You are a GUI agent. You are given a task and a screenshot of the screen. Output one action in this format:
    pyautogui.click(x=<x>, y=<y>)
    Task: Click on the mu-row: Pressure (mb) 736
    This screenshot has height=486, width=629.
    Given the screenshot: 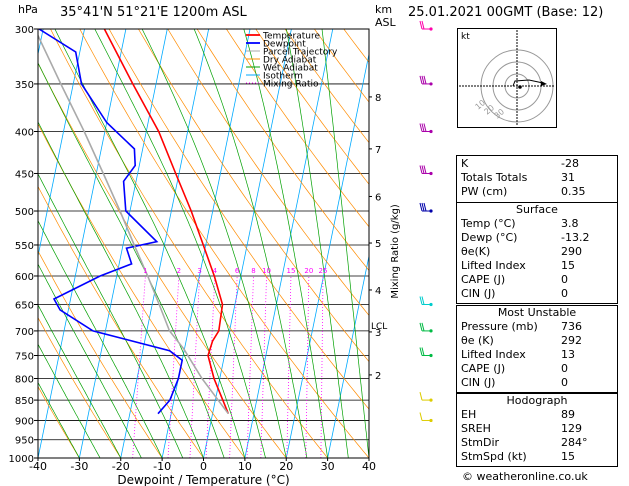 What is the action you would take?
    pyautogui.click(x=521, y=326)
    